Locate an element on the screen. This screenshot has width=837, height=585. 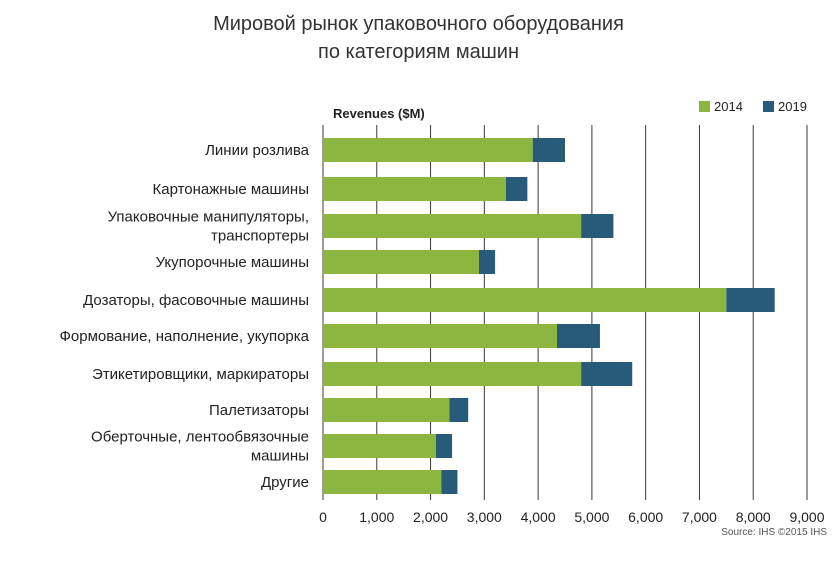
category-label-1: Картонажные машины is located at coordinates (230, 189).